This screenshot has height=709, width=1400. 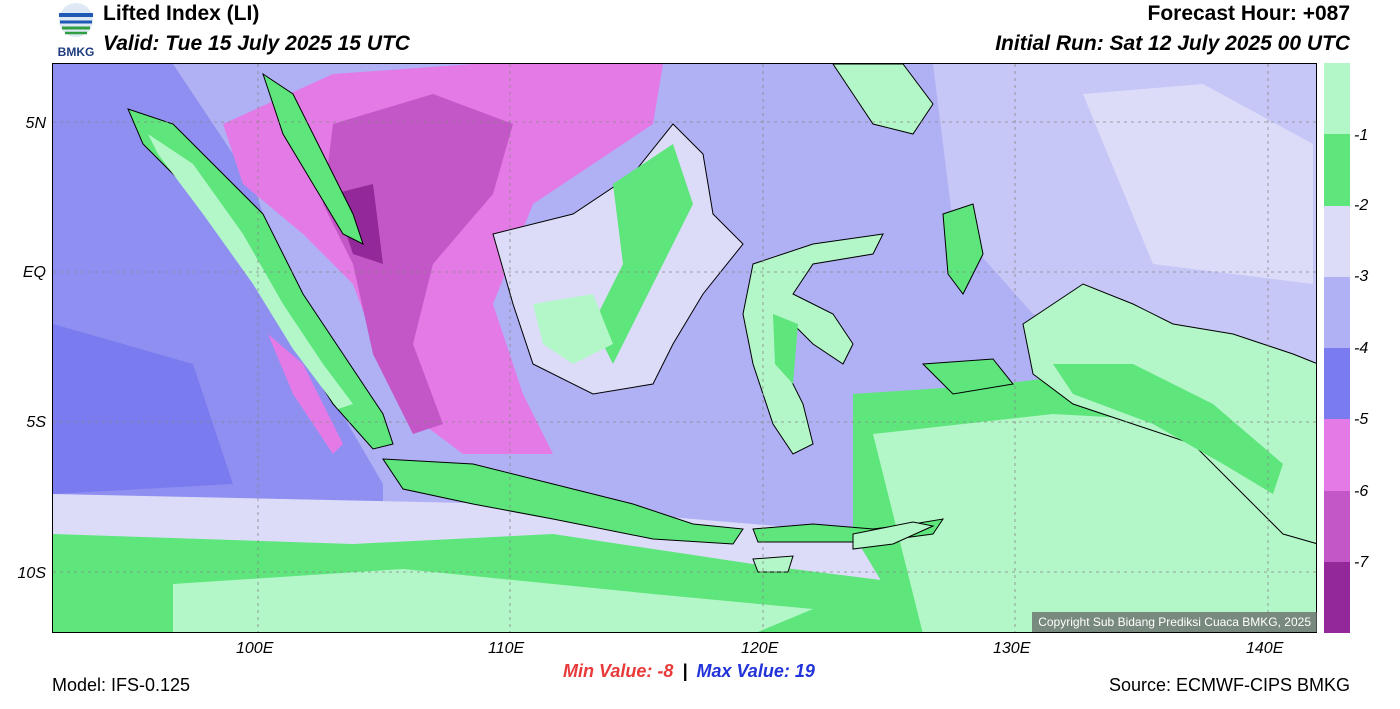 I want to click on min-value-label: Min Value:, so click(x=608, y=671).